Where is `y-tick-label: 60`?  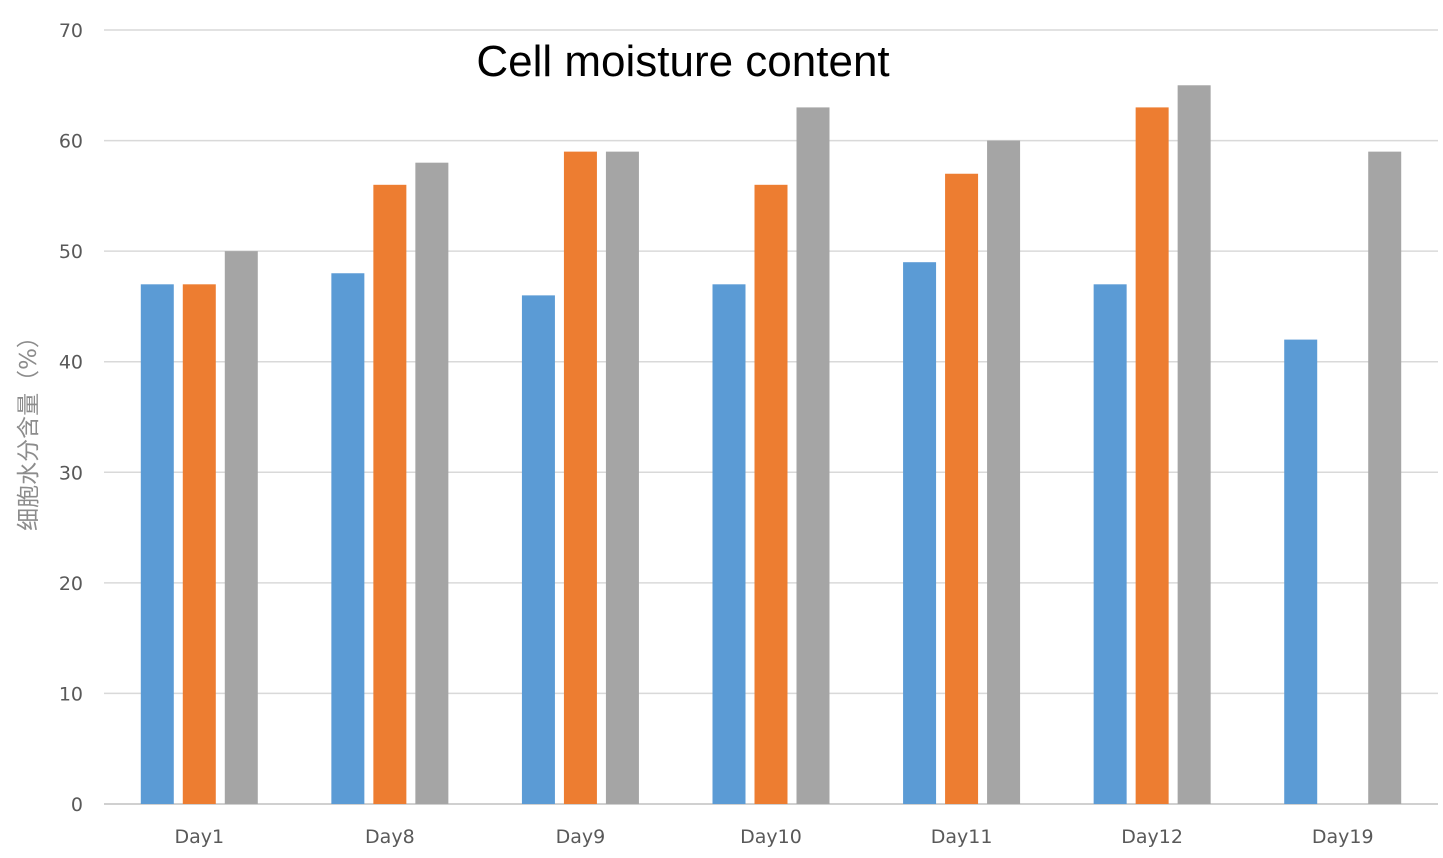 y-tick-label: 60 is located at coordinates (71, 142).